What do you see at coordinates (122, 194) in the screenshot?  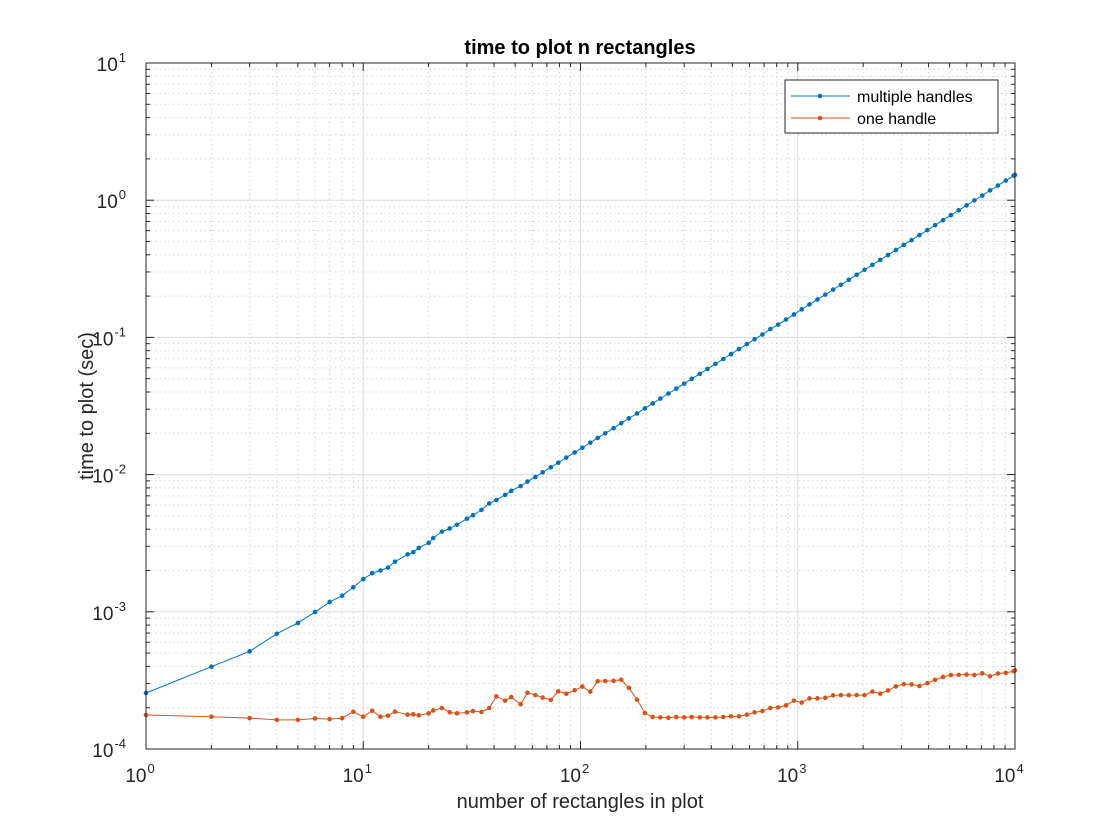 I see `y-tick-exponent: 0` at bounding box center [122, 194].